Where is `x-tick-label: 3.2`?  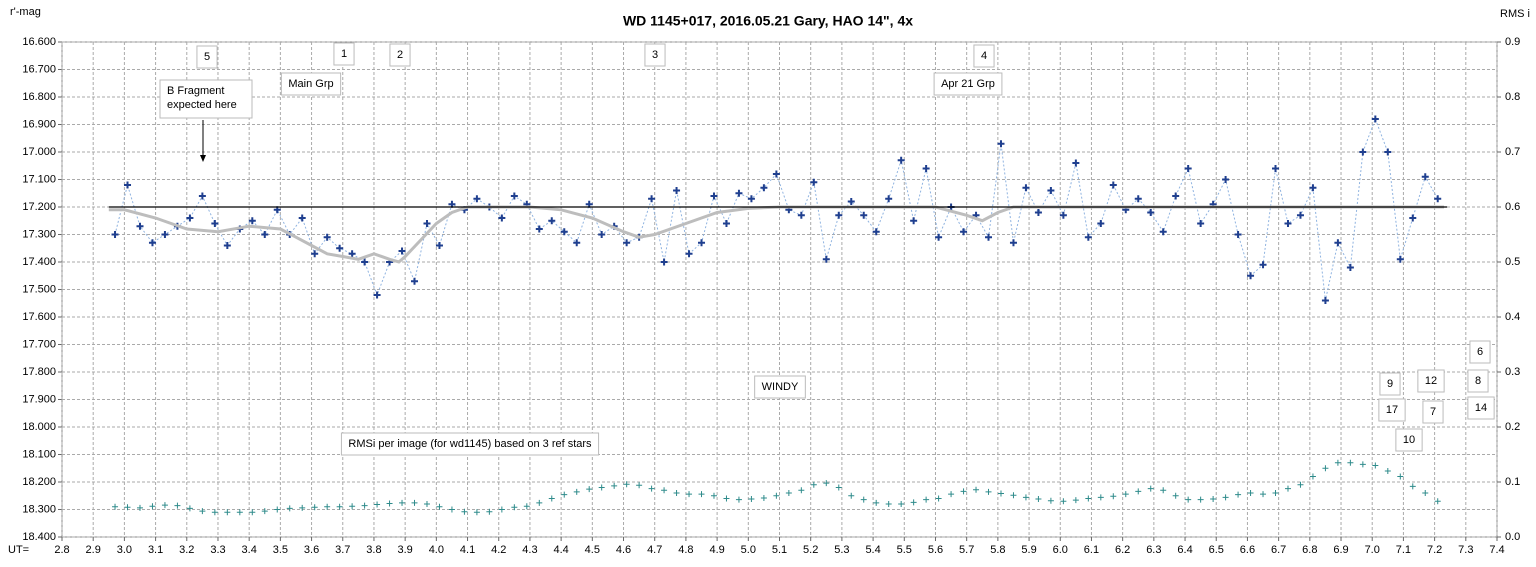 x-tick-label: 3.2 is located at coordinates (186, 550).